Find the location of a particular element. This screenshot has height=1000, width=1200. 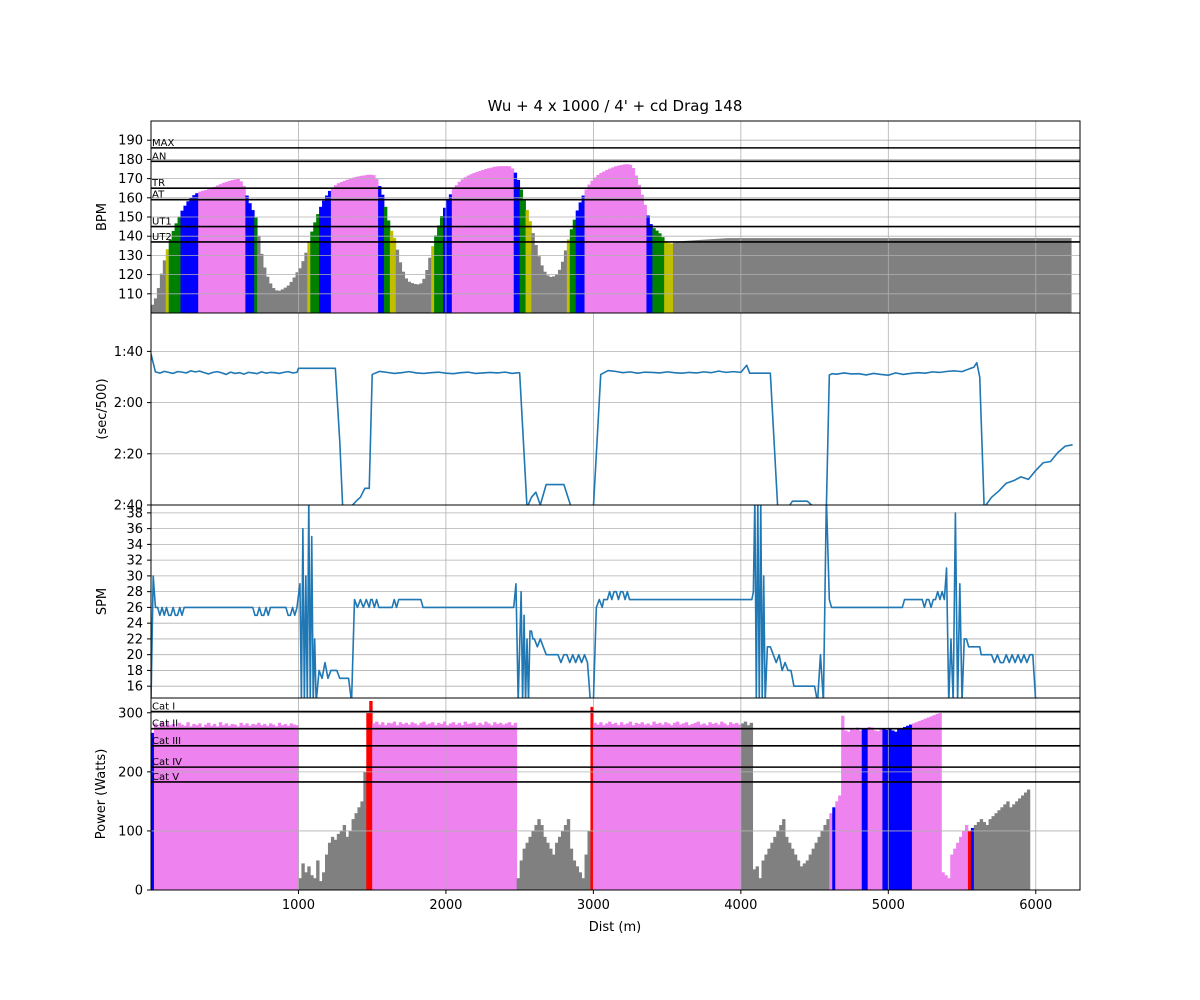

y-tick-label: 170 is located at coordinates (130, 179).